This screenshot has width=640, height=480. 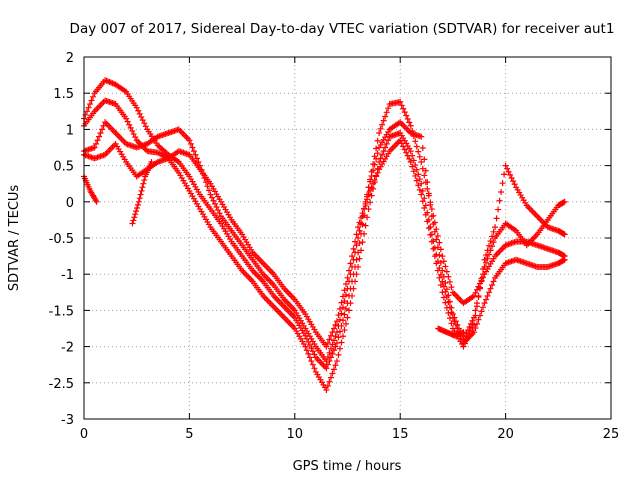 I want to click on series-track-e, so click(x=90, y=189).